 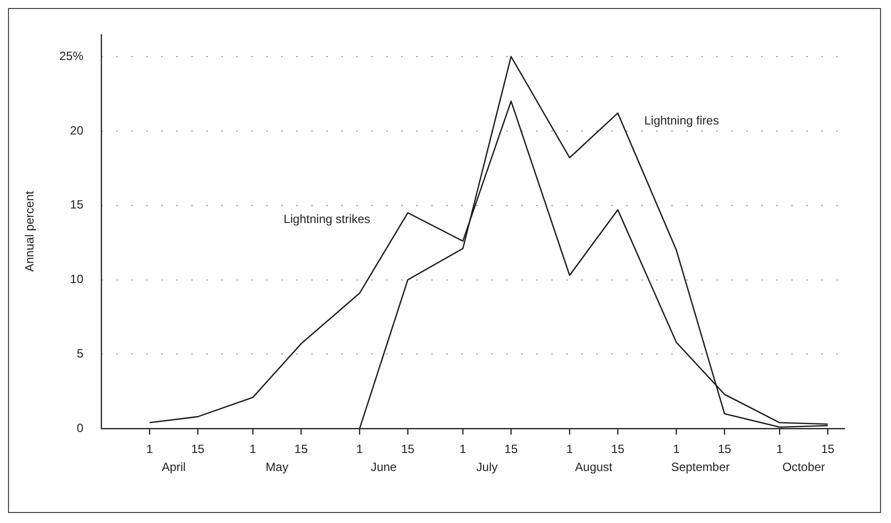 What do you see at coordinates (681, 120) in the screenshot?
I see `annotation: Lightning fires` at bounding box center [681, 120].